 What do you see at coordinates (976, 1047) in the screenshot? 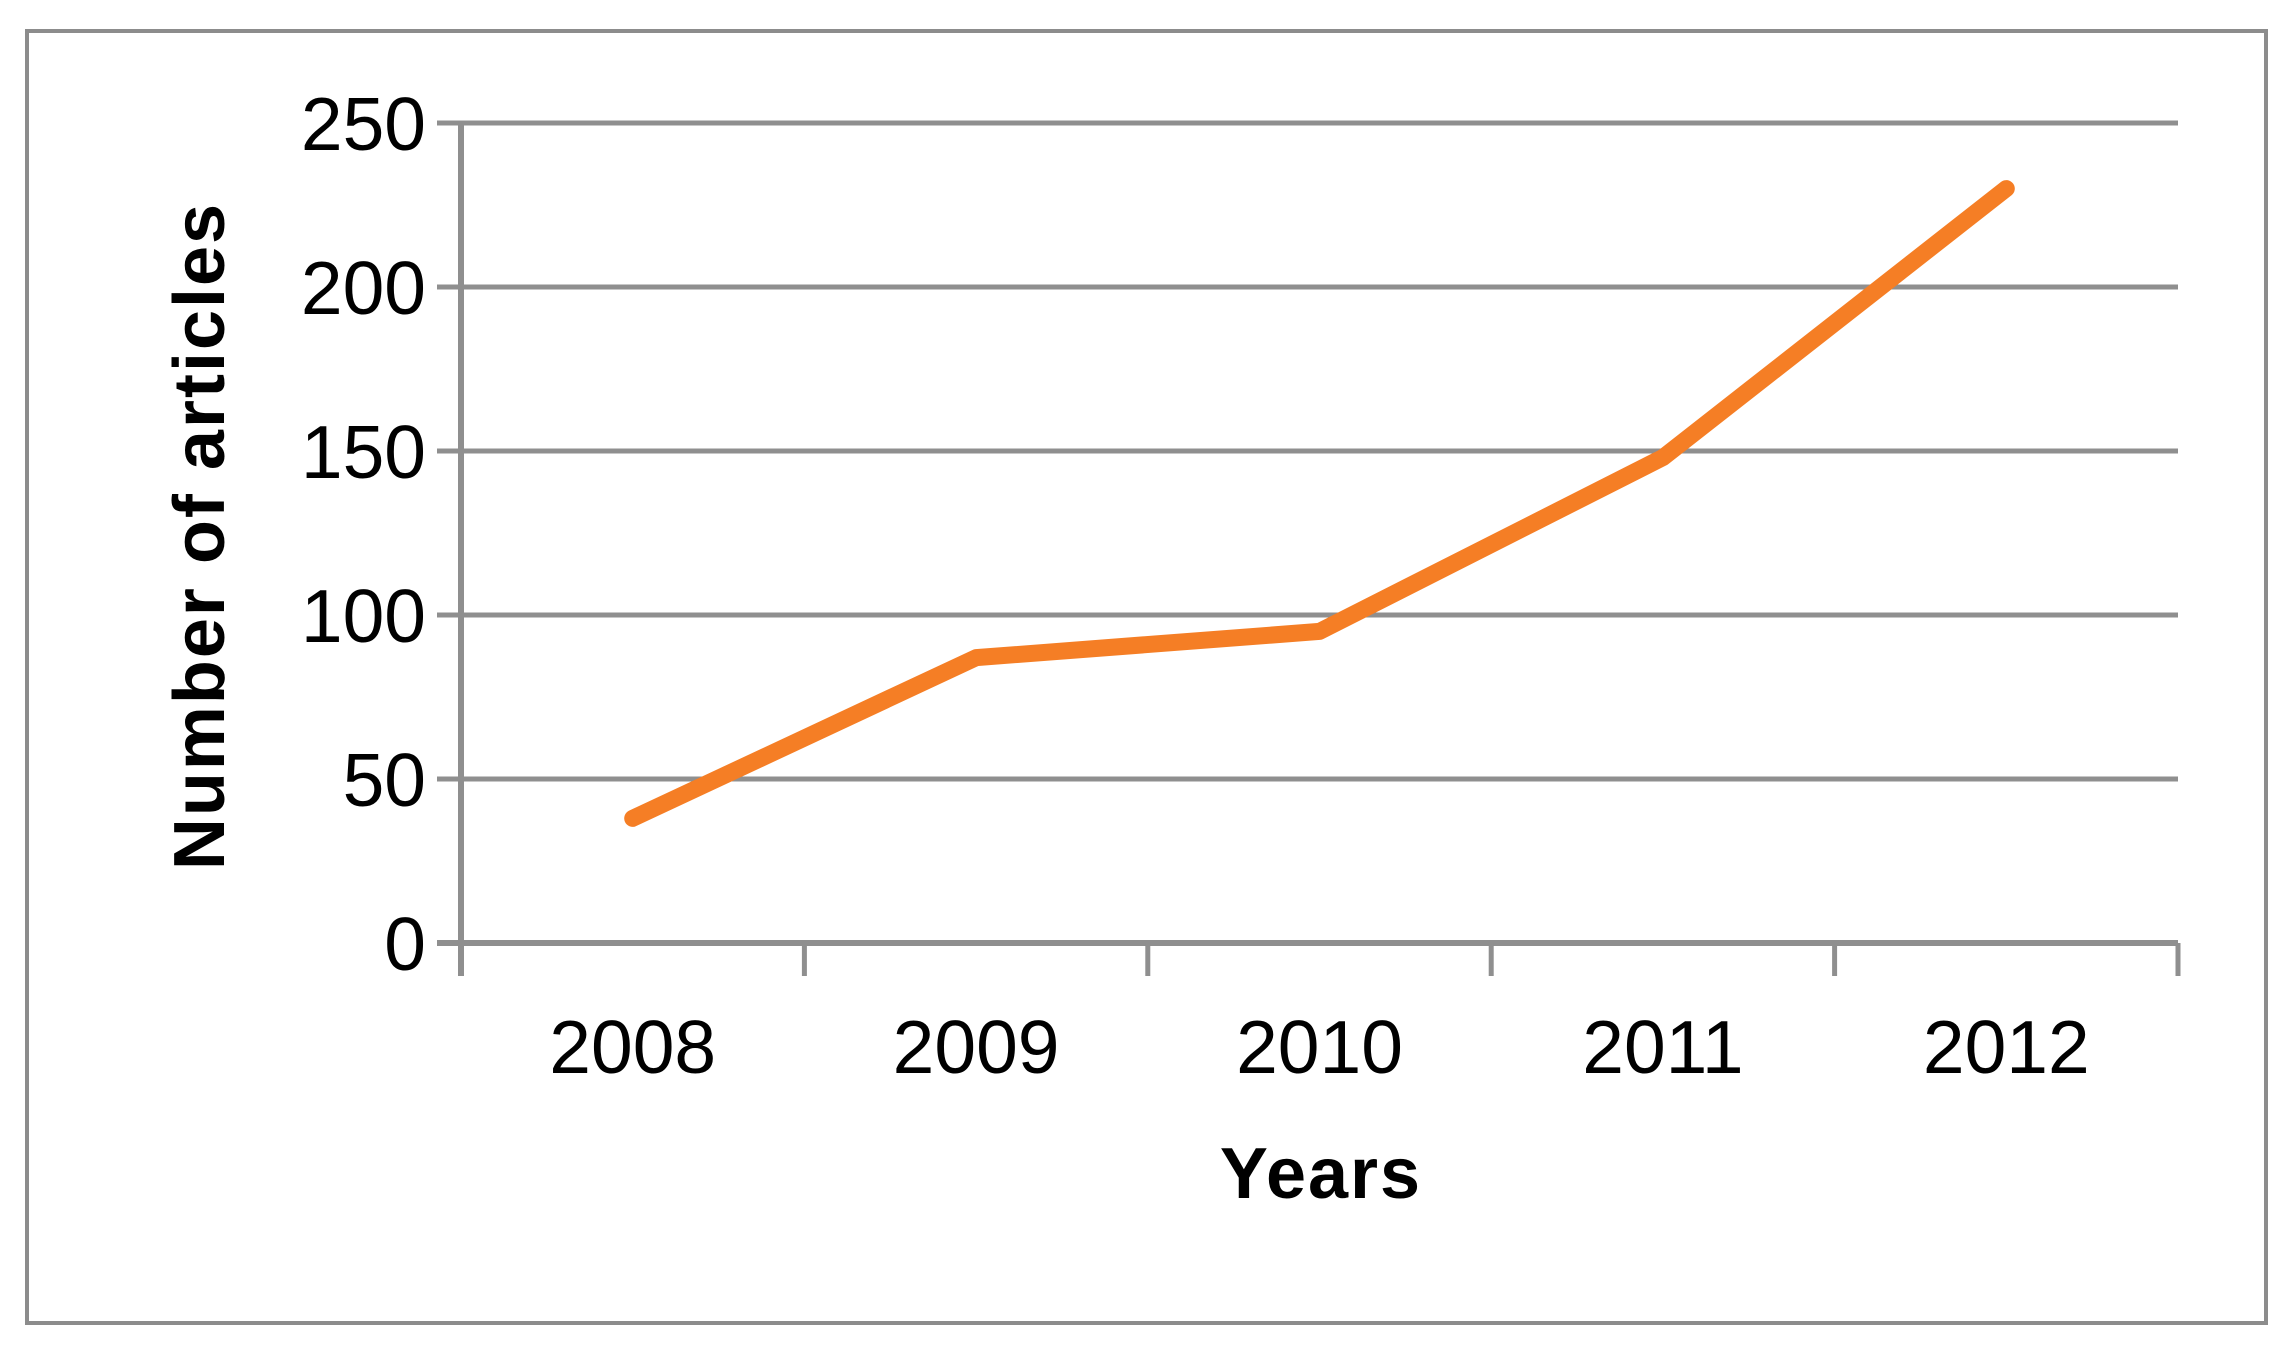
I see `x-tick-label: 2009` at bounding box center [976, 1047].